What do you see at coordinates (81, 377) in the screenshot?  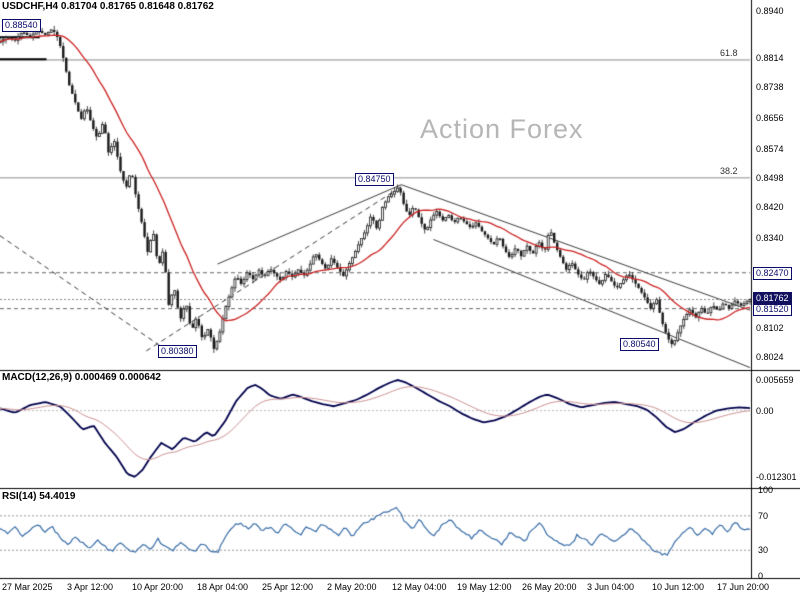 I see `macd-pane-title: MACD(12,26,9) 0.000469 0.000642` at bounding box center [81, 377].